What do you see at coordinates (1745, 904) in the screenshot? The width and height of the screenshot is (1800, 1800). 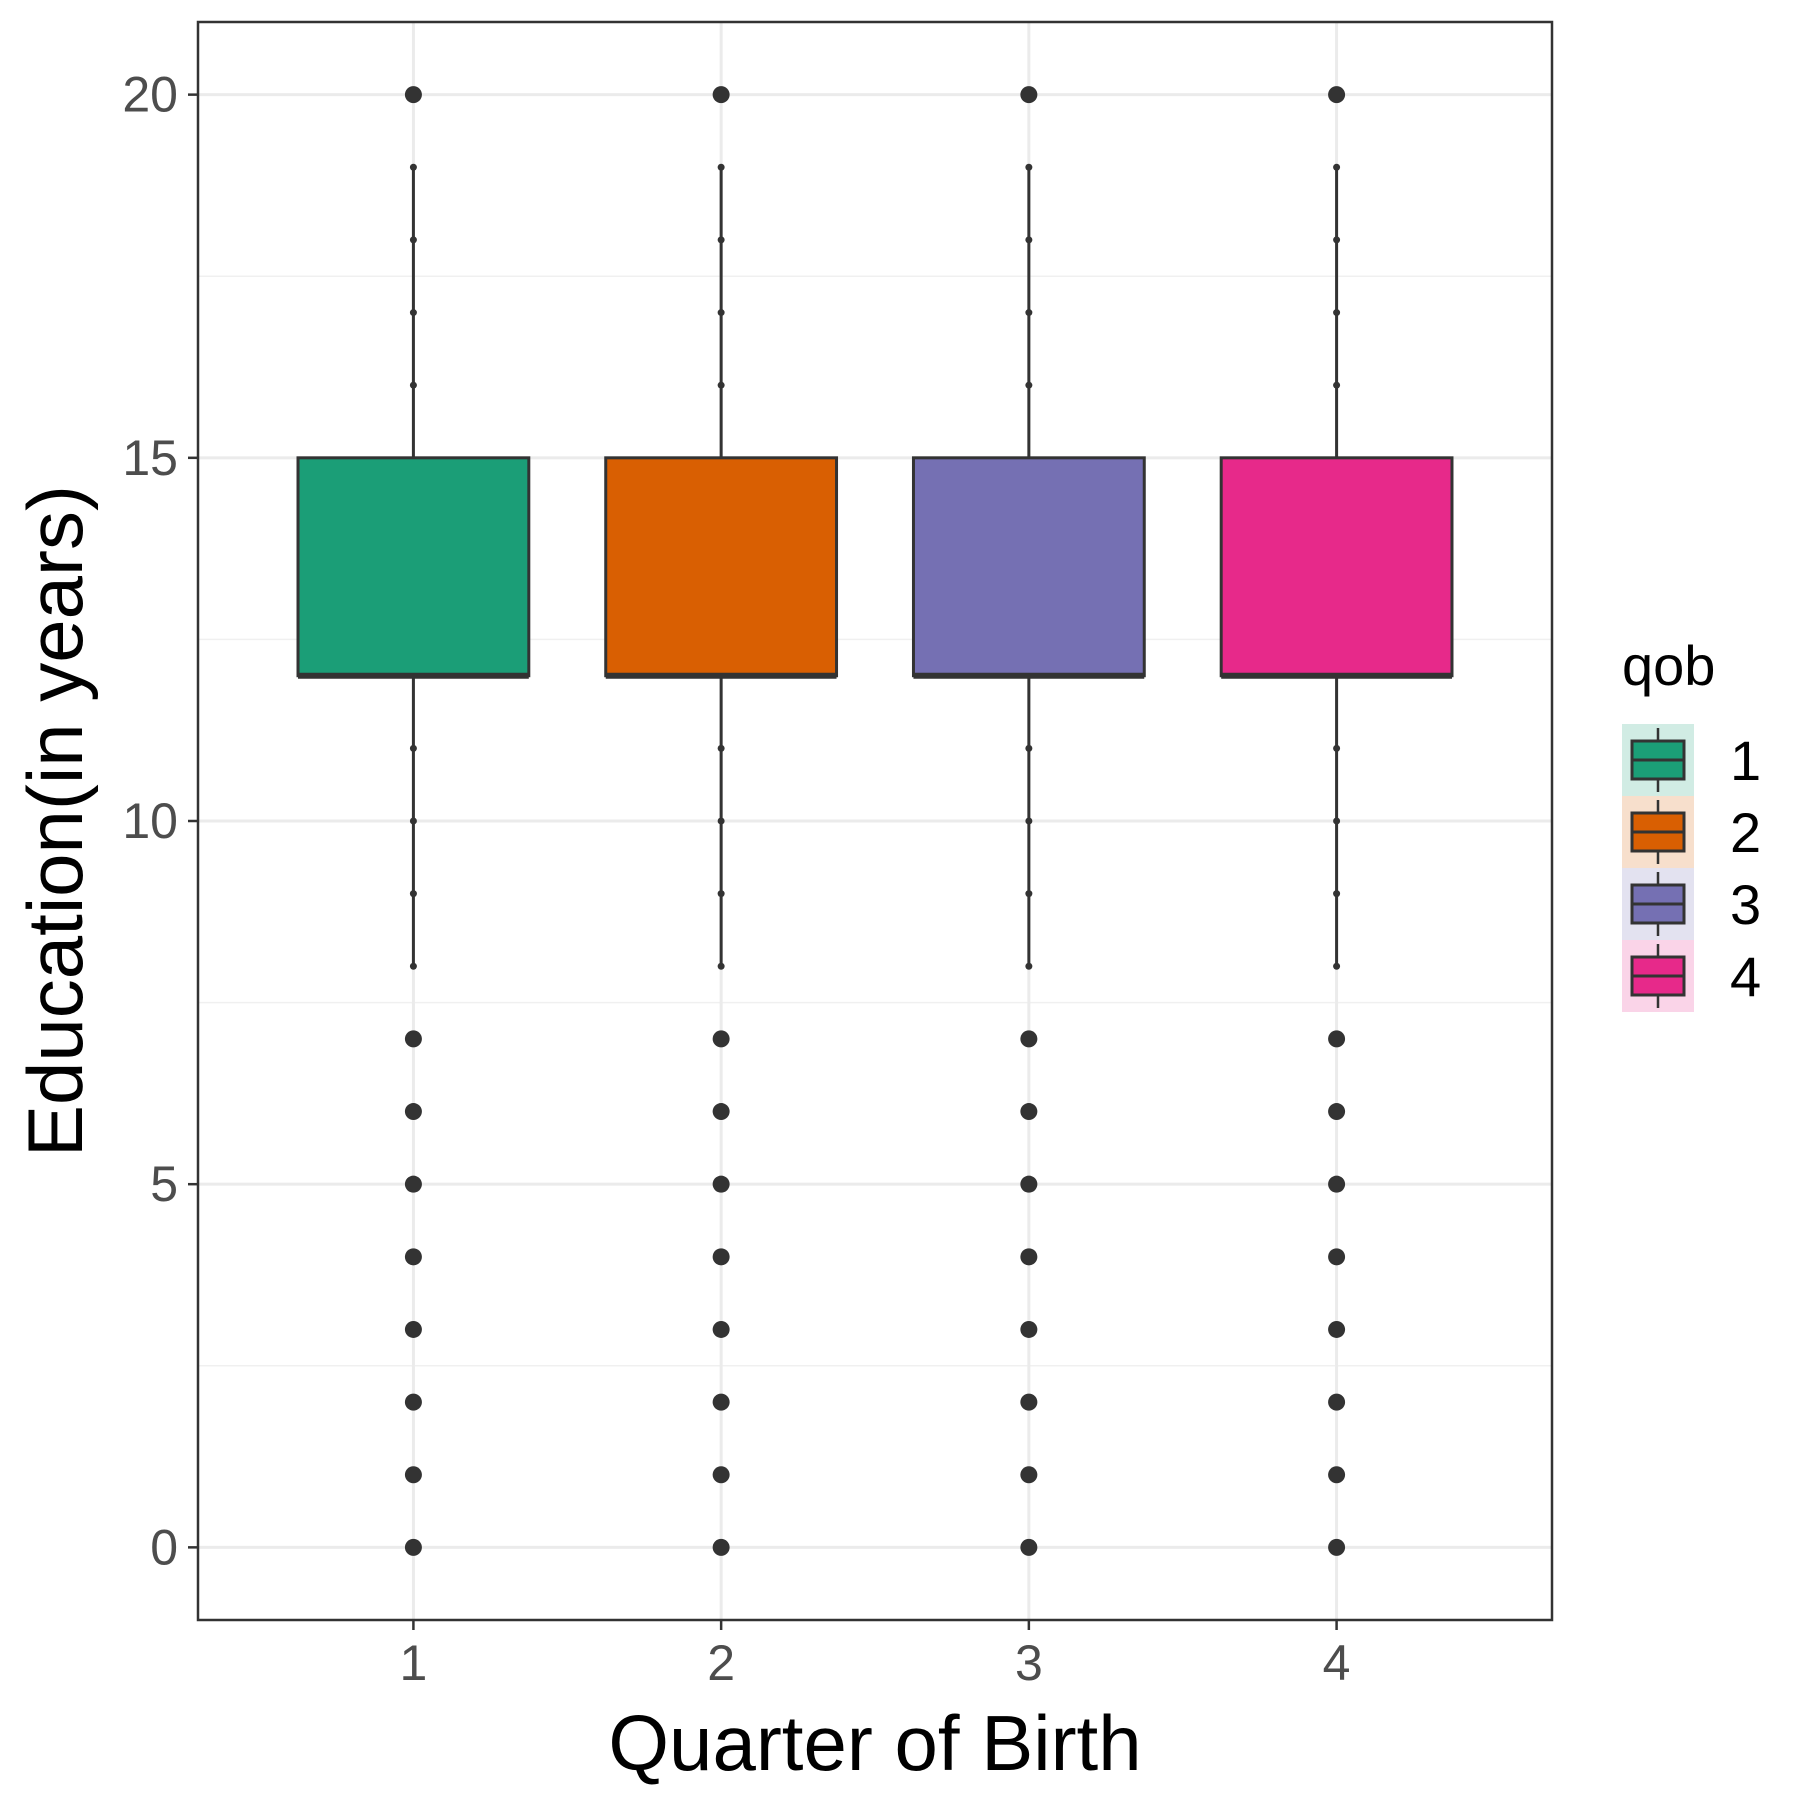 I see `legend-label: 3` at bounding box center [1745, 904].